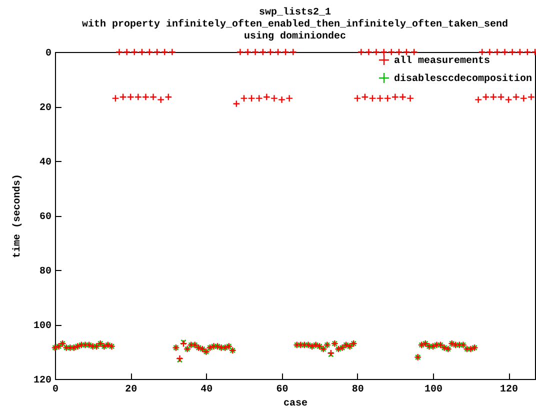 This screenshot has height=414, width=536. What do you see at coordinates (45, 163) in the screenshot?
I see `y-tick-label: 40` at bounding box center [45, 163].